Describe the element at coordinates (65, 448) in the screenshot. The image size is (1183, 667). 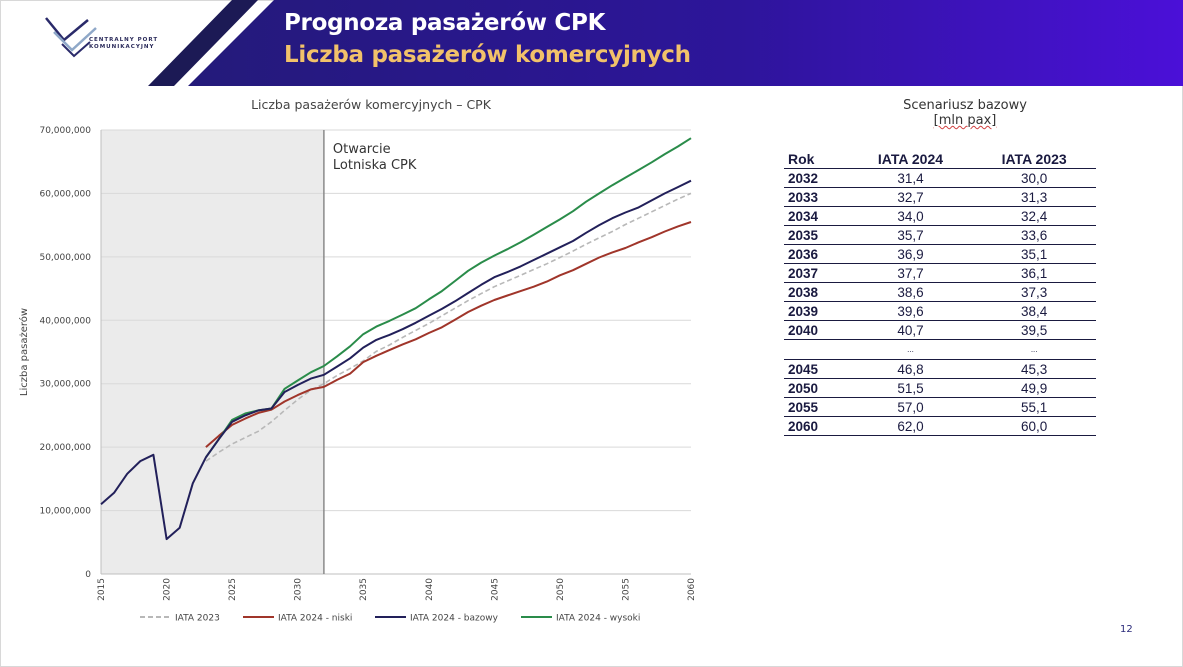
I see `y-tick-label: 20,000,000` at that location.